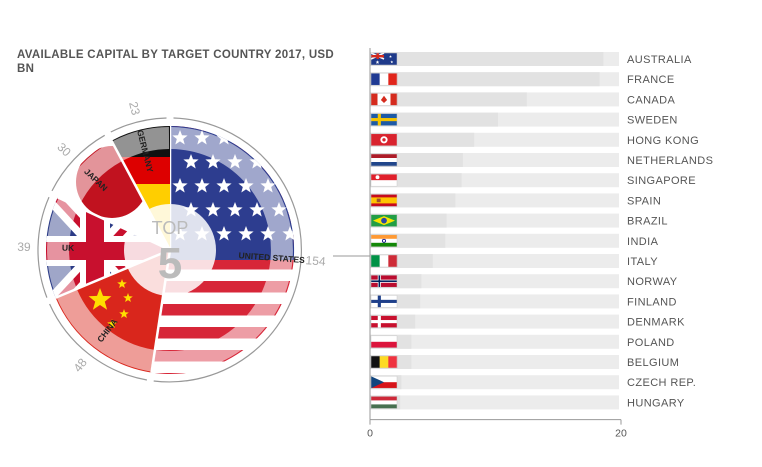 The width and height of the screenshot is (762, 467). I want to click on bar-row: BELGIUM, so click(524, 362).